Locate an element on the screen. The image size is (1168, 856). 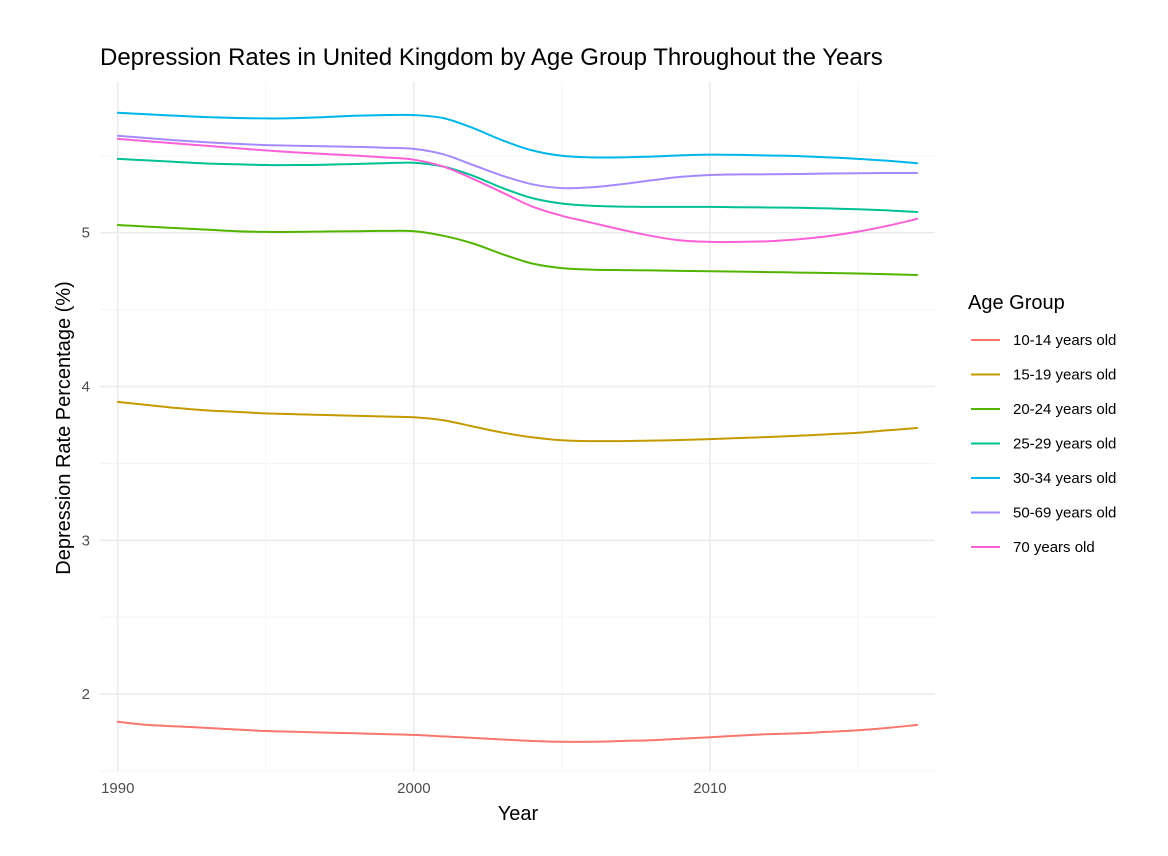
legend-label: 15-19 years old is located at coordinates (1064, 375).